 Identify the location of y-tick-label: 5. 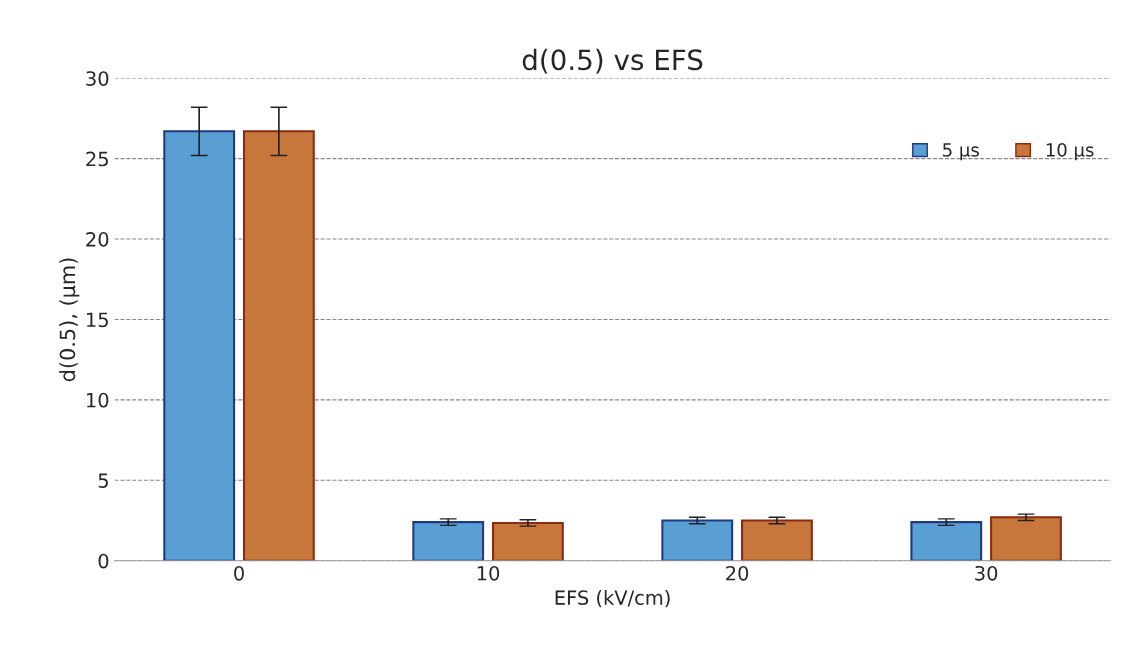
(103, 480).